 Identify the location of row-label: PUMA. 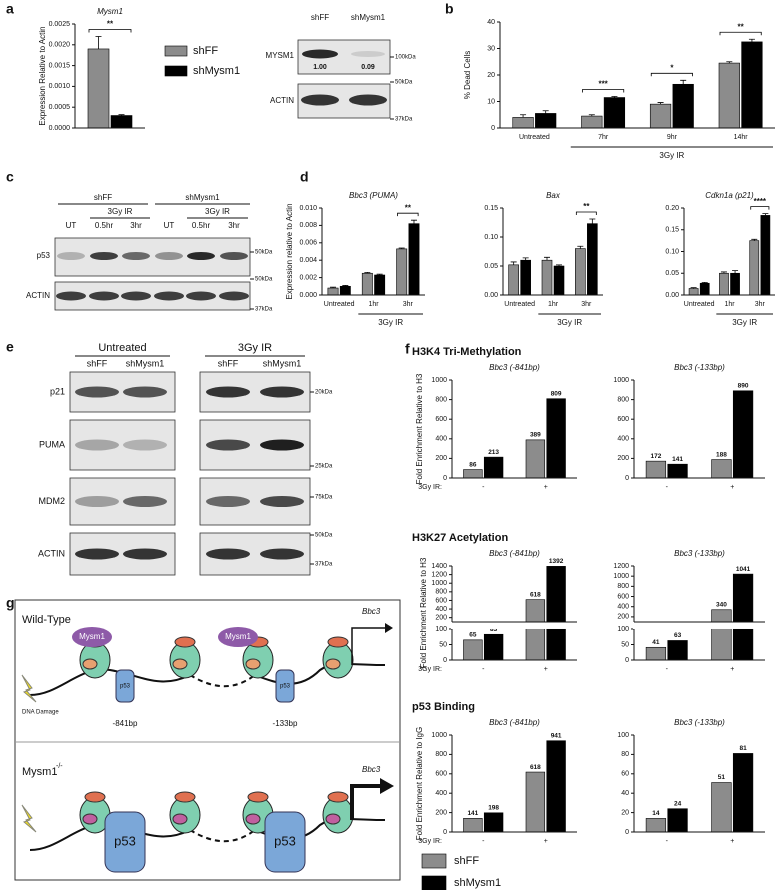
(52, 444).